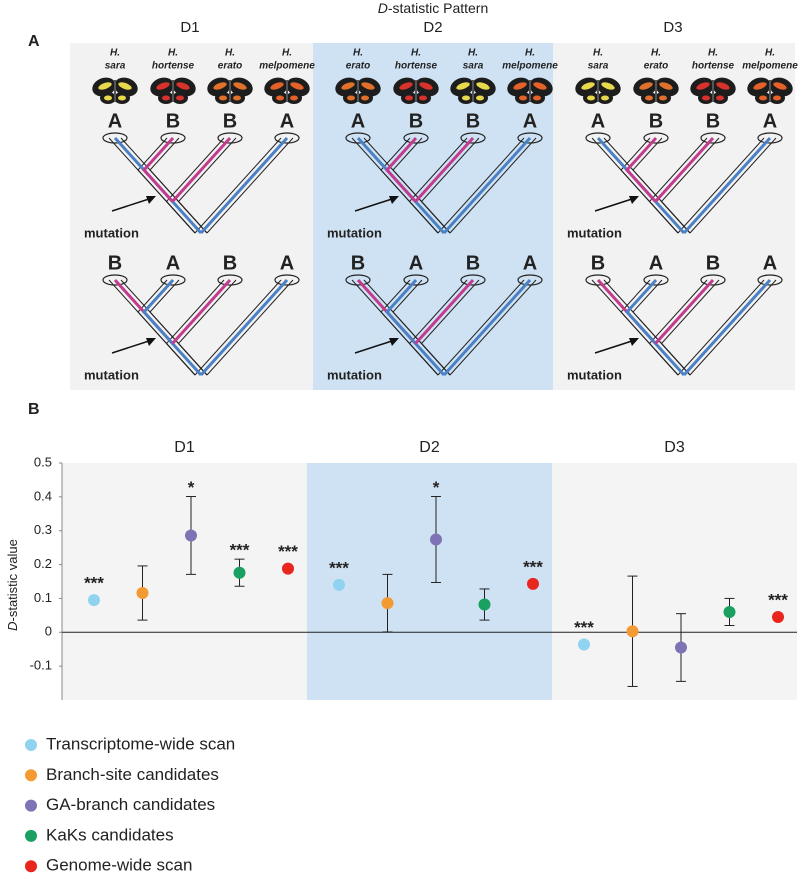  What do you see at coordinates (189, 27) in the screenshot?
I see `column-header: D1` at bounding box center [189, 27].